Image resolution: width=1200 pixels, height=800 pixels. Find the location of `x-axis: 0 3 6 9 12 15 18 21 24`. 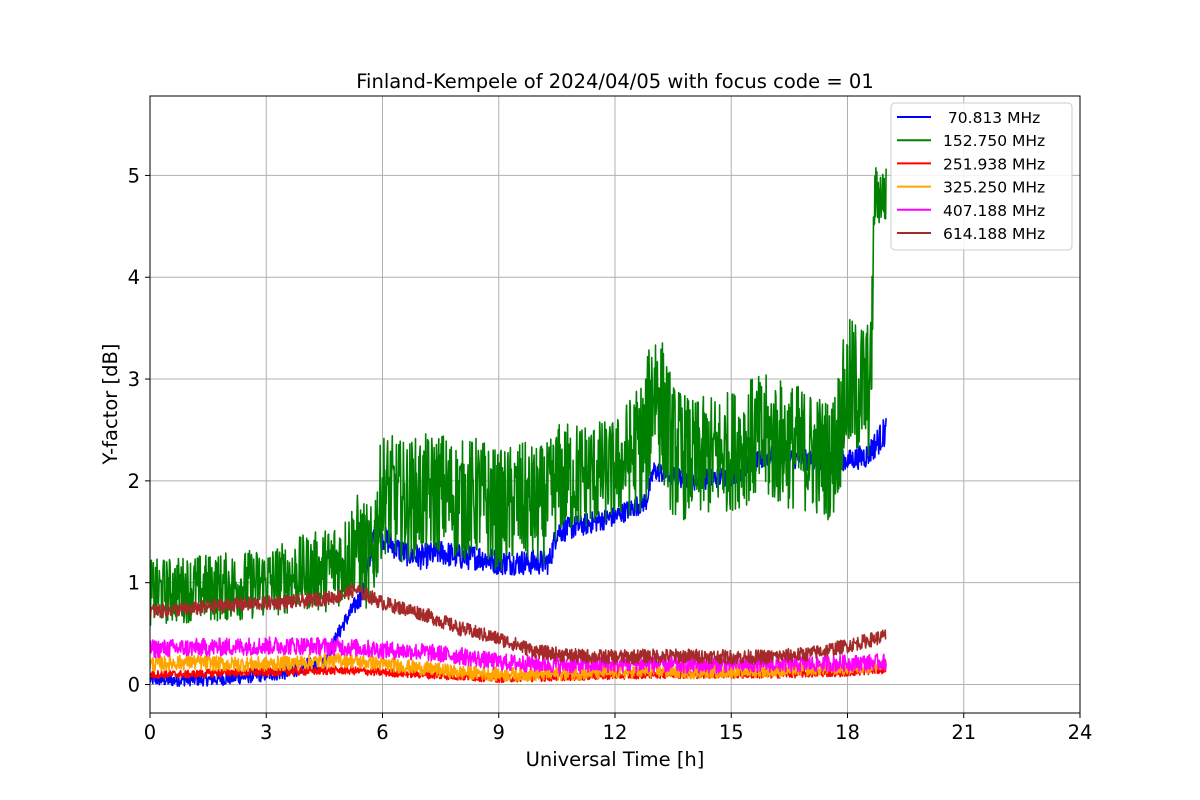

x-axis: 0 3 6 9 12 15 18 21 24 is located at coordinates (618, 728).